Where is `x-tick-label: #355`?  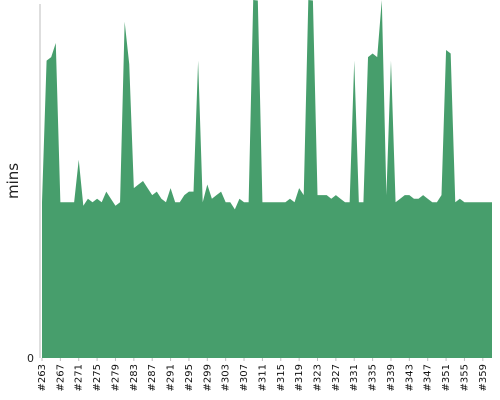
x-tick-label: #355 is located at coordinates (464, 377).